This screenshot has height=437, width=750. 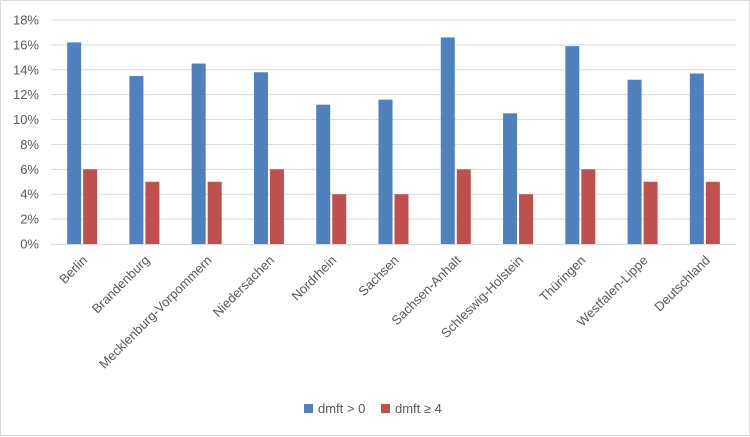 What do you see at coordinates (73, 270) in the screenshot?
I see `x-tick-label: Berlin` at bounding box center [73, 270].